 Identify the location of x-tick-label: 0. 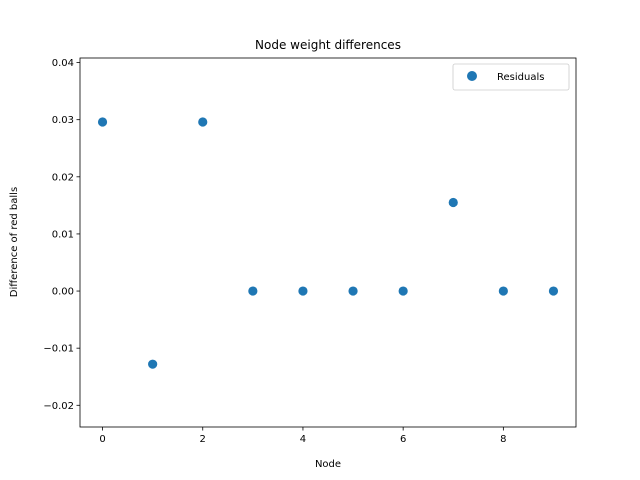
(102, 439).